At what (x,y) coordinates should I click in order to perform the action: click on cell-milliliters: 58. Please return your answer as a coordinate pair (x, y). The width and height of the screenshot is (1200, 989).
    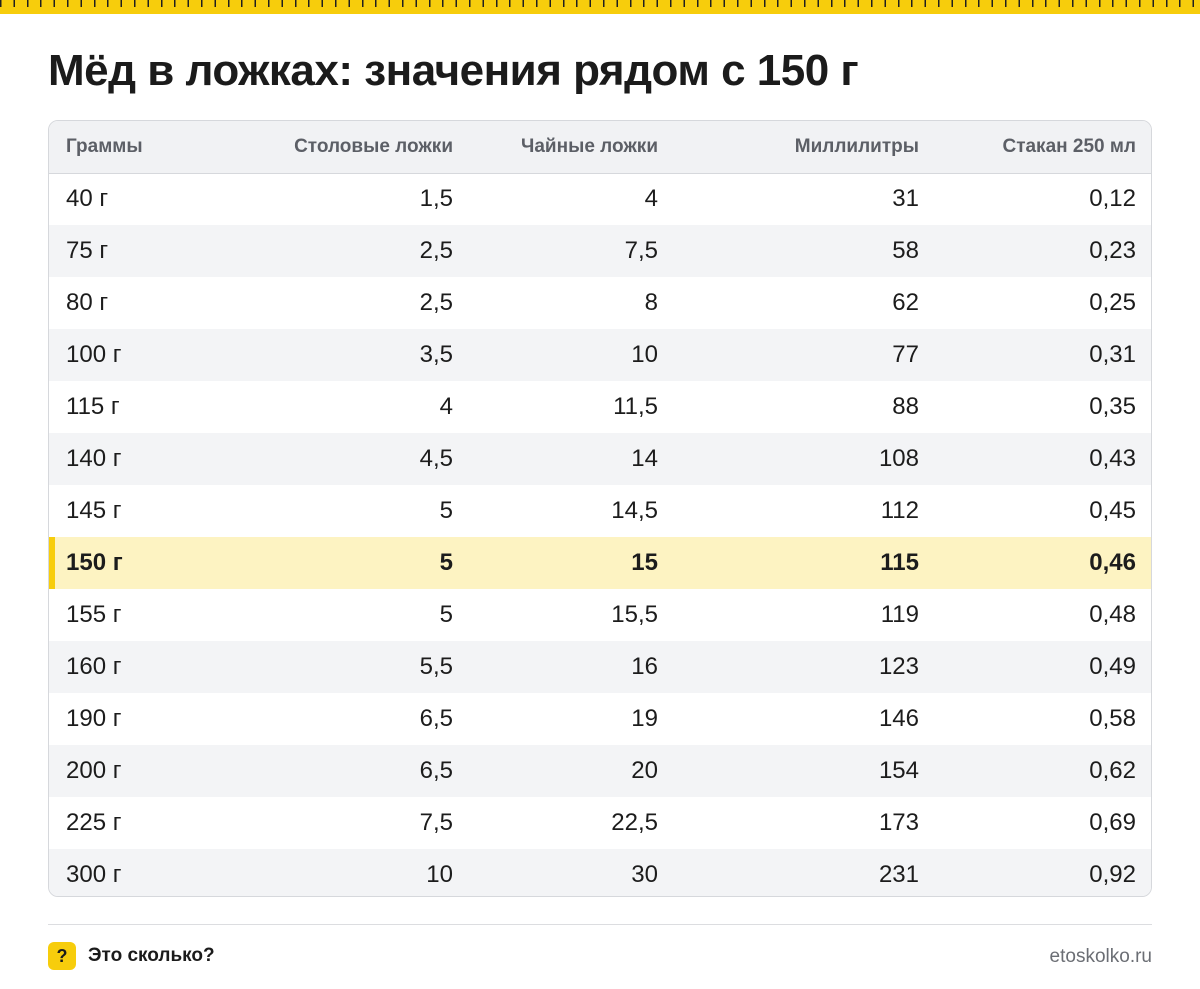
    Looking at the image, I should click on (905, 250).